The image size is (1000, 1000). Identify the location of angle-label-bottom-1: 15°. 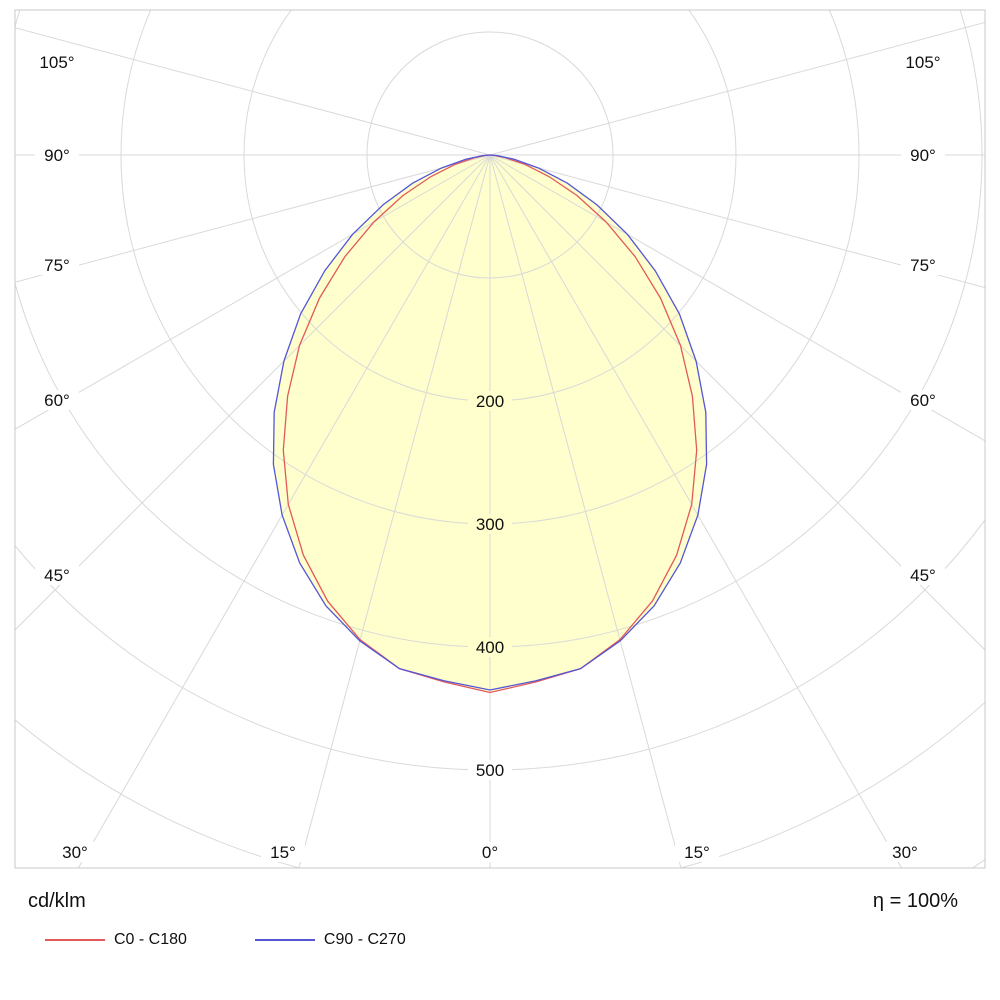
(283, 852).